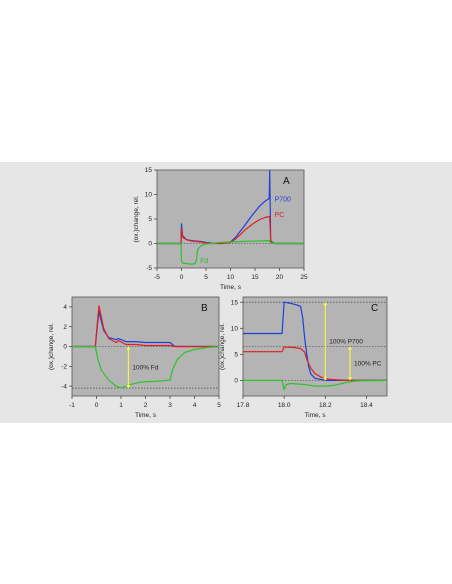 Image resolution: width=452 pixels, height=584 pixels. Describe the element at coordinates (72, 405) in the screenshot. I see `x-tick-label: -1` at that location.